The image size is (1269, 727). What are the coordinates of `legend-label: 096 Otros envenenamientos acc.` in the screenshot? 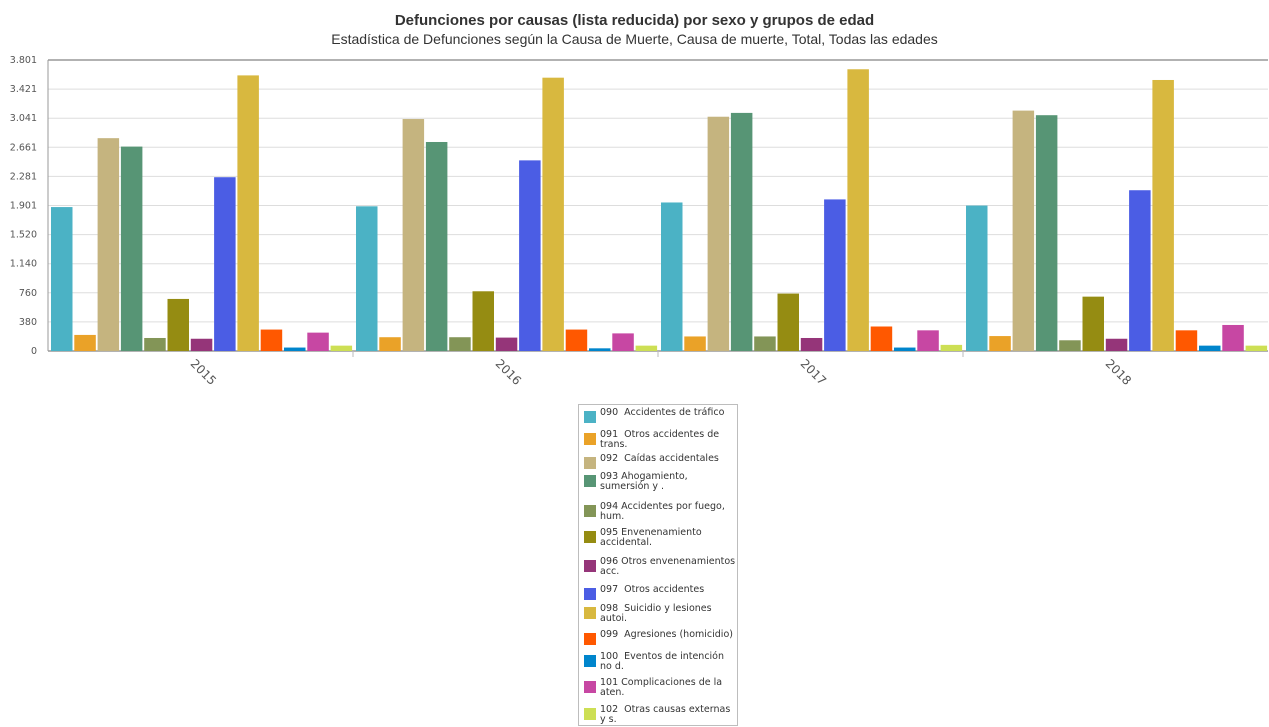 It's located at (669, 566).